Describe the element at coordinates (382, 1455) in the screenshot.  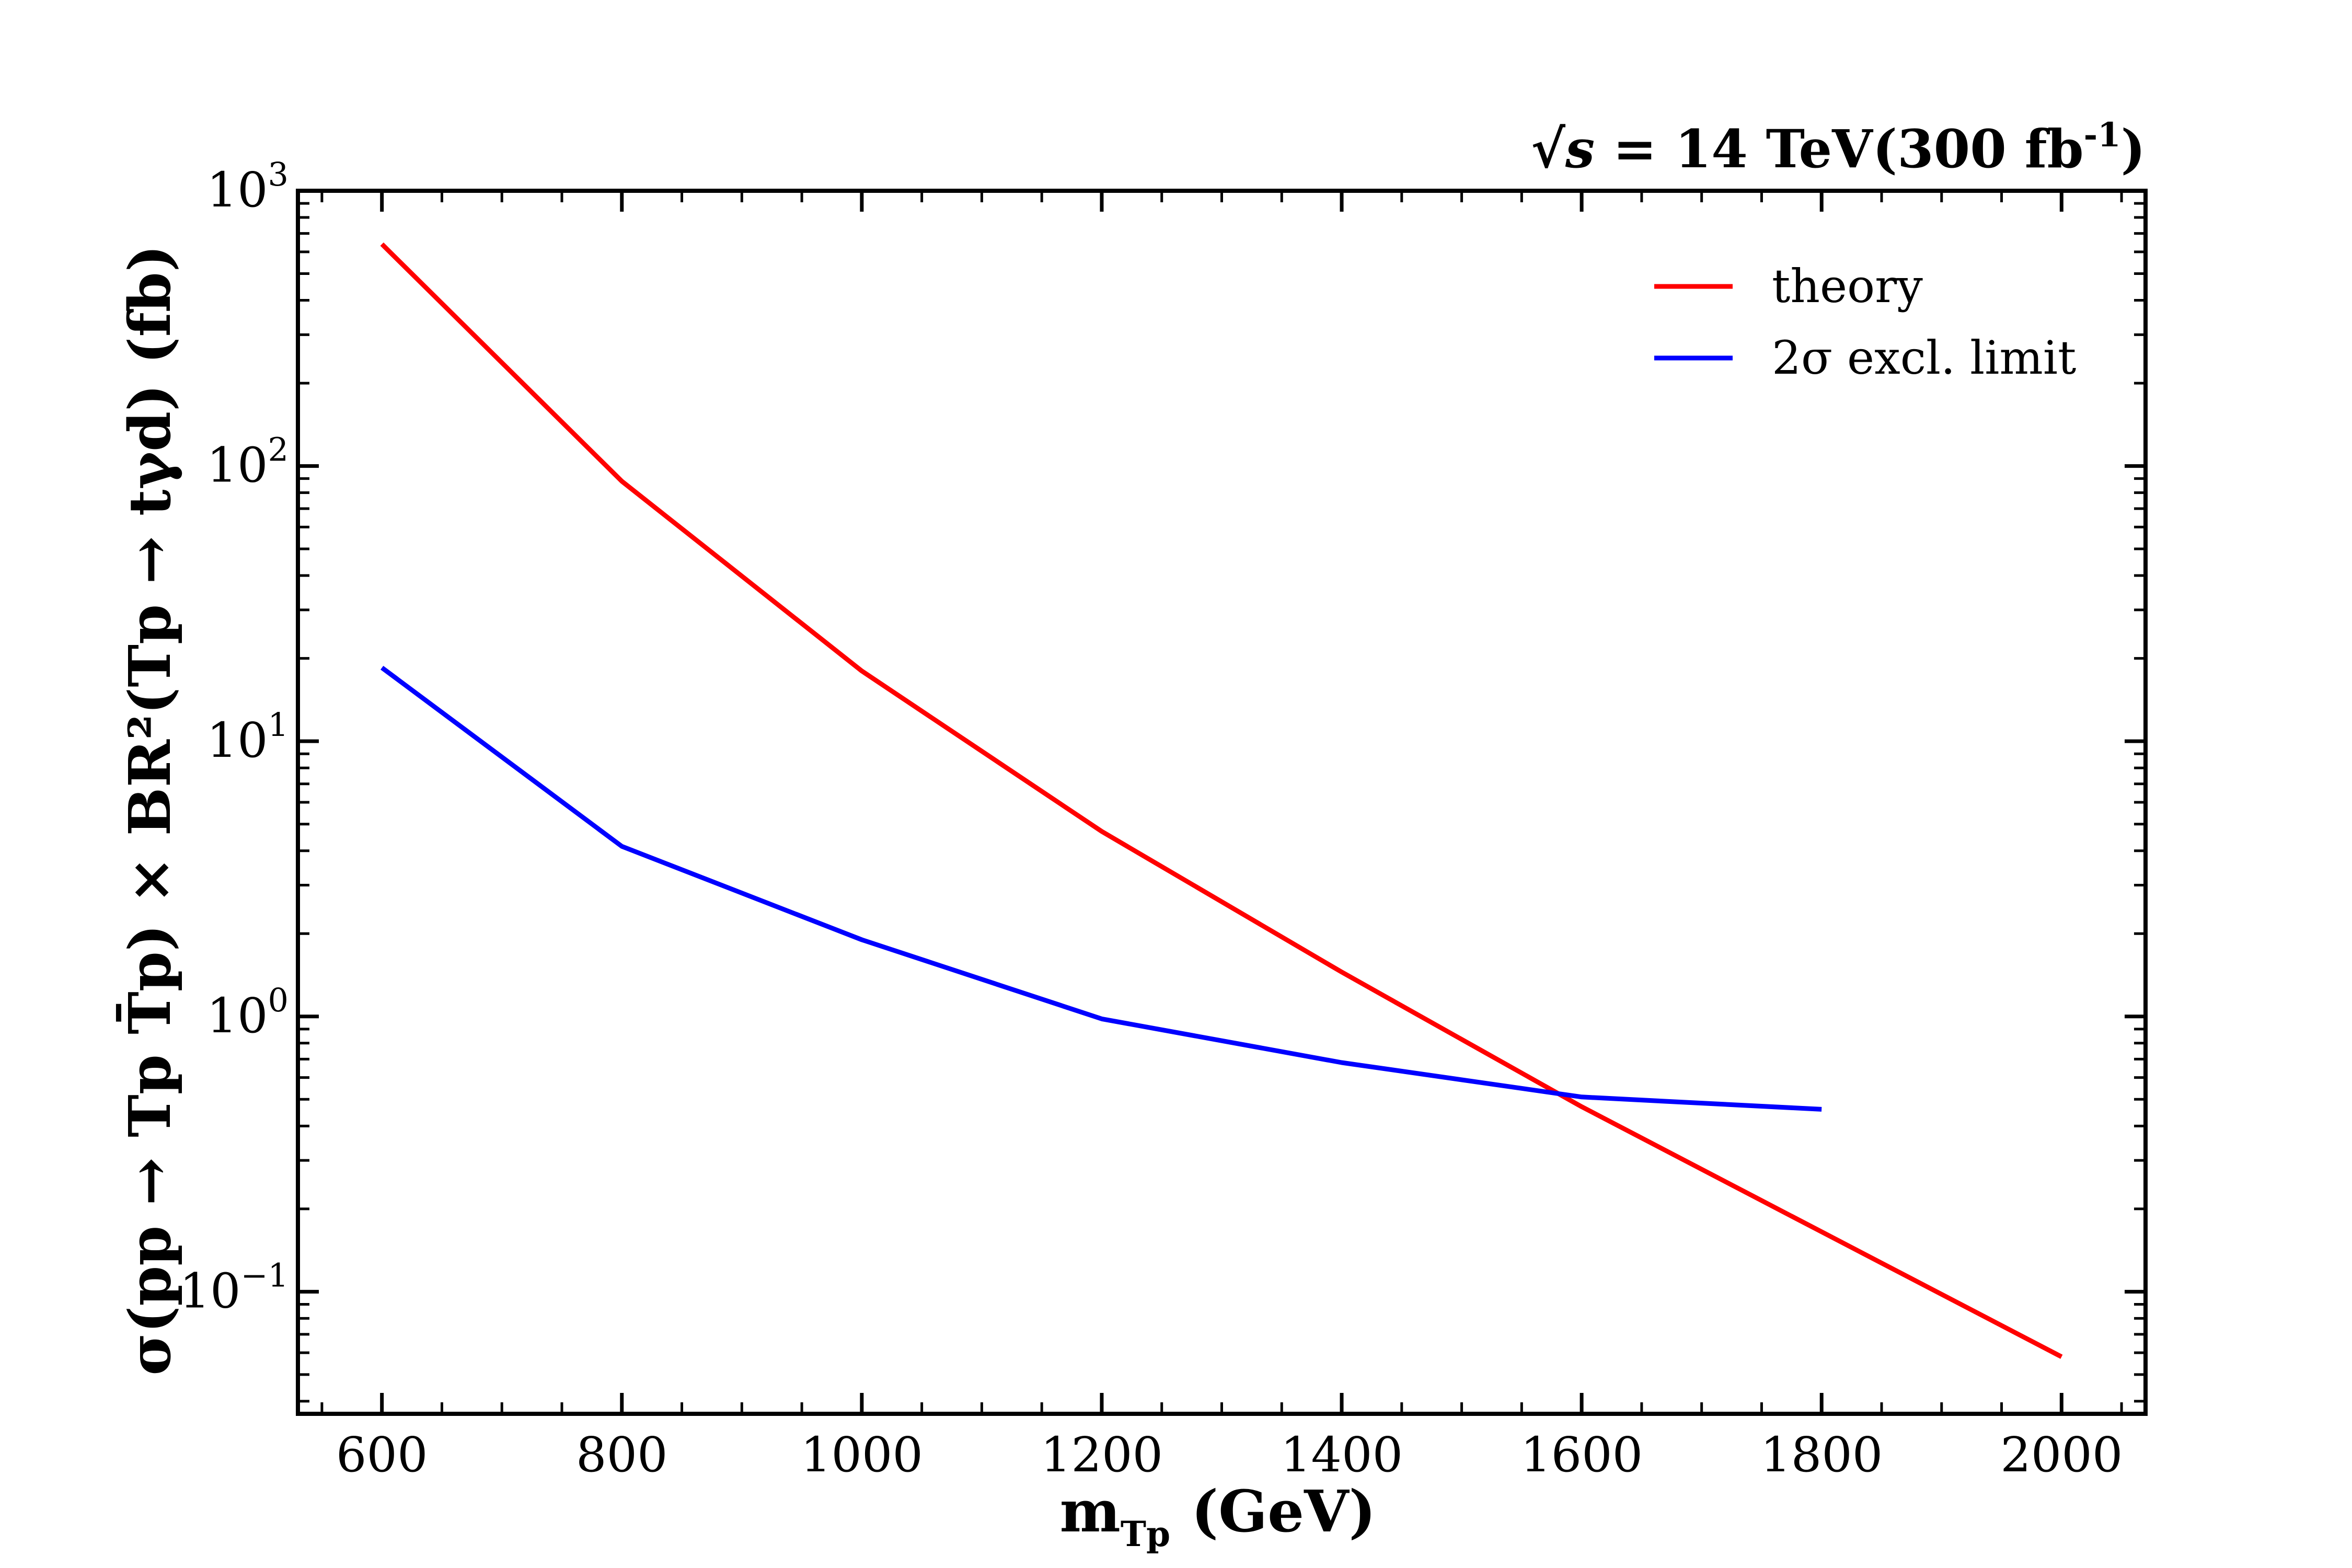
I see `x-tick-label: 600` at that location.